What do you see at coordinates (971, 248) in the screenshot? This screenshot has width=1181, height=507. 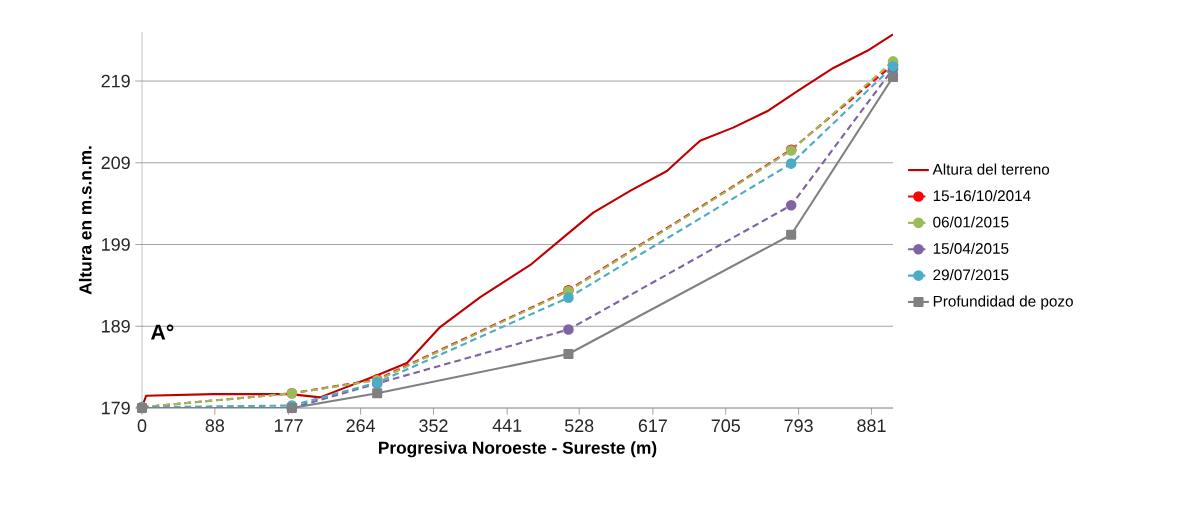 I see `legend-label: 15/04/2015` at bounding box center [971, 248].